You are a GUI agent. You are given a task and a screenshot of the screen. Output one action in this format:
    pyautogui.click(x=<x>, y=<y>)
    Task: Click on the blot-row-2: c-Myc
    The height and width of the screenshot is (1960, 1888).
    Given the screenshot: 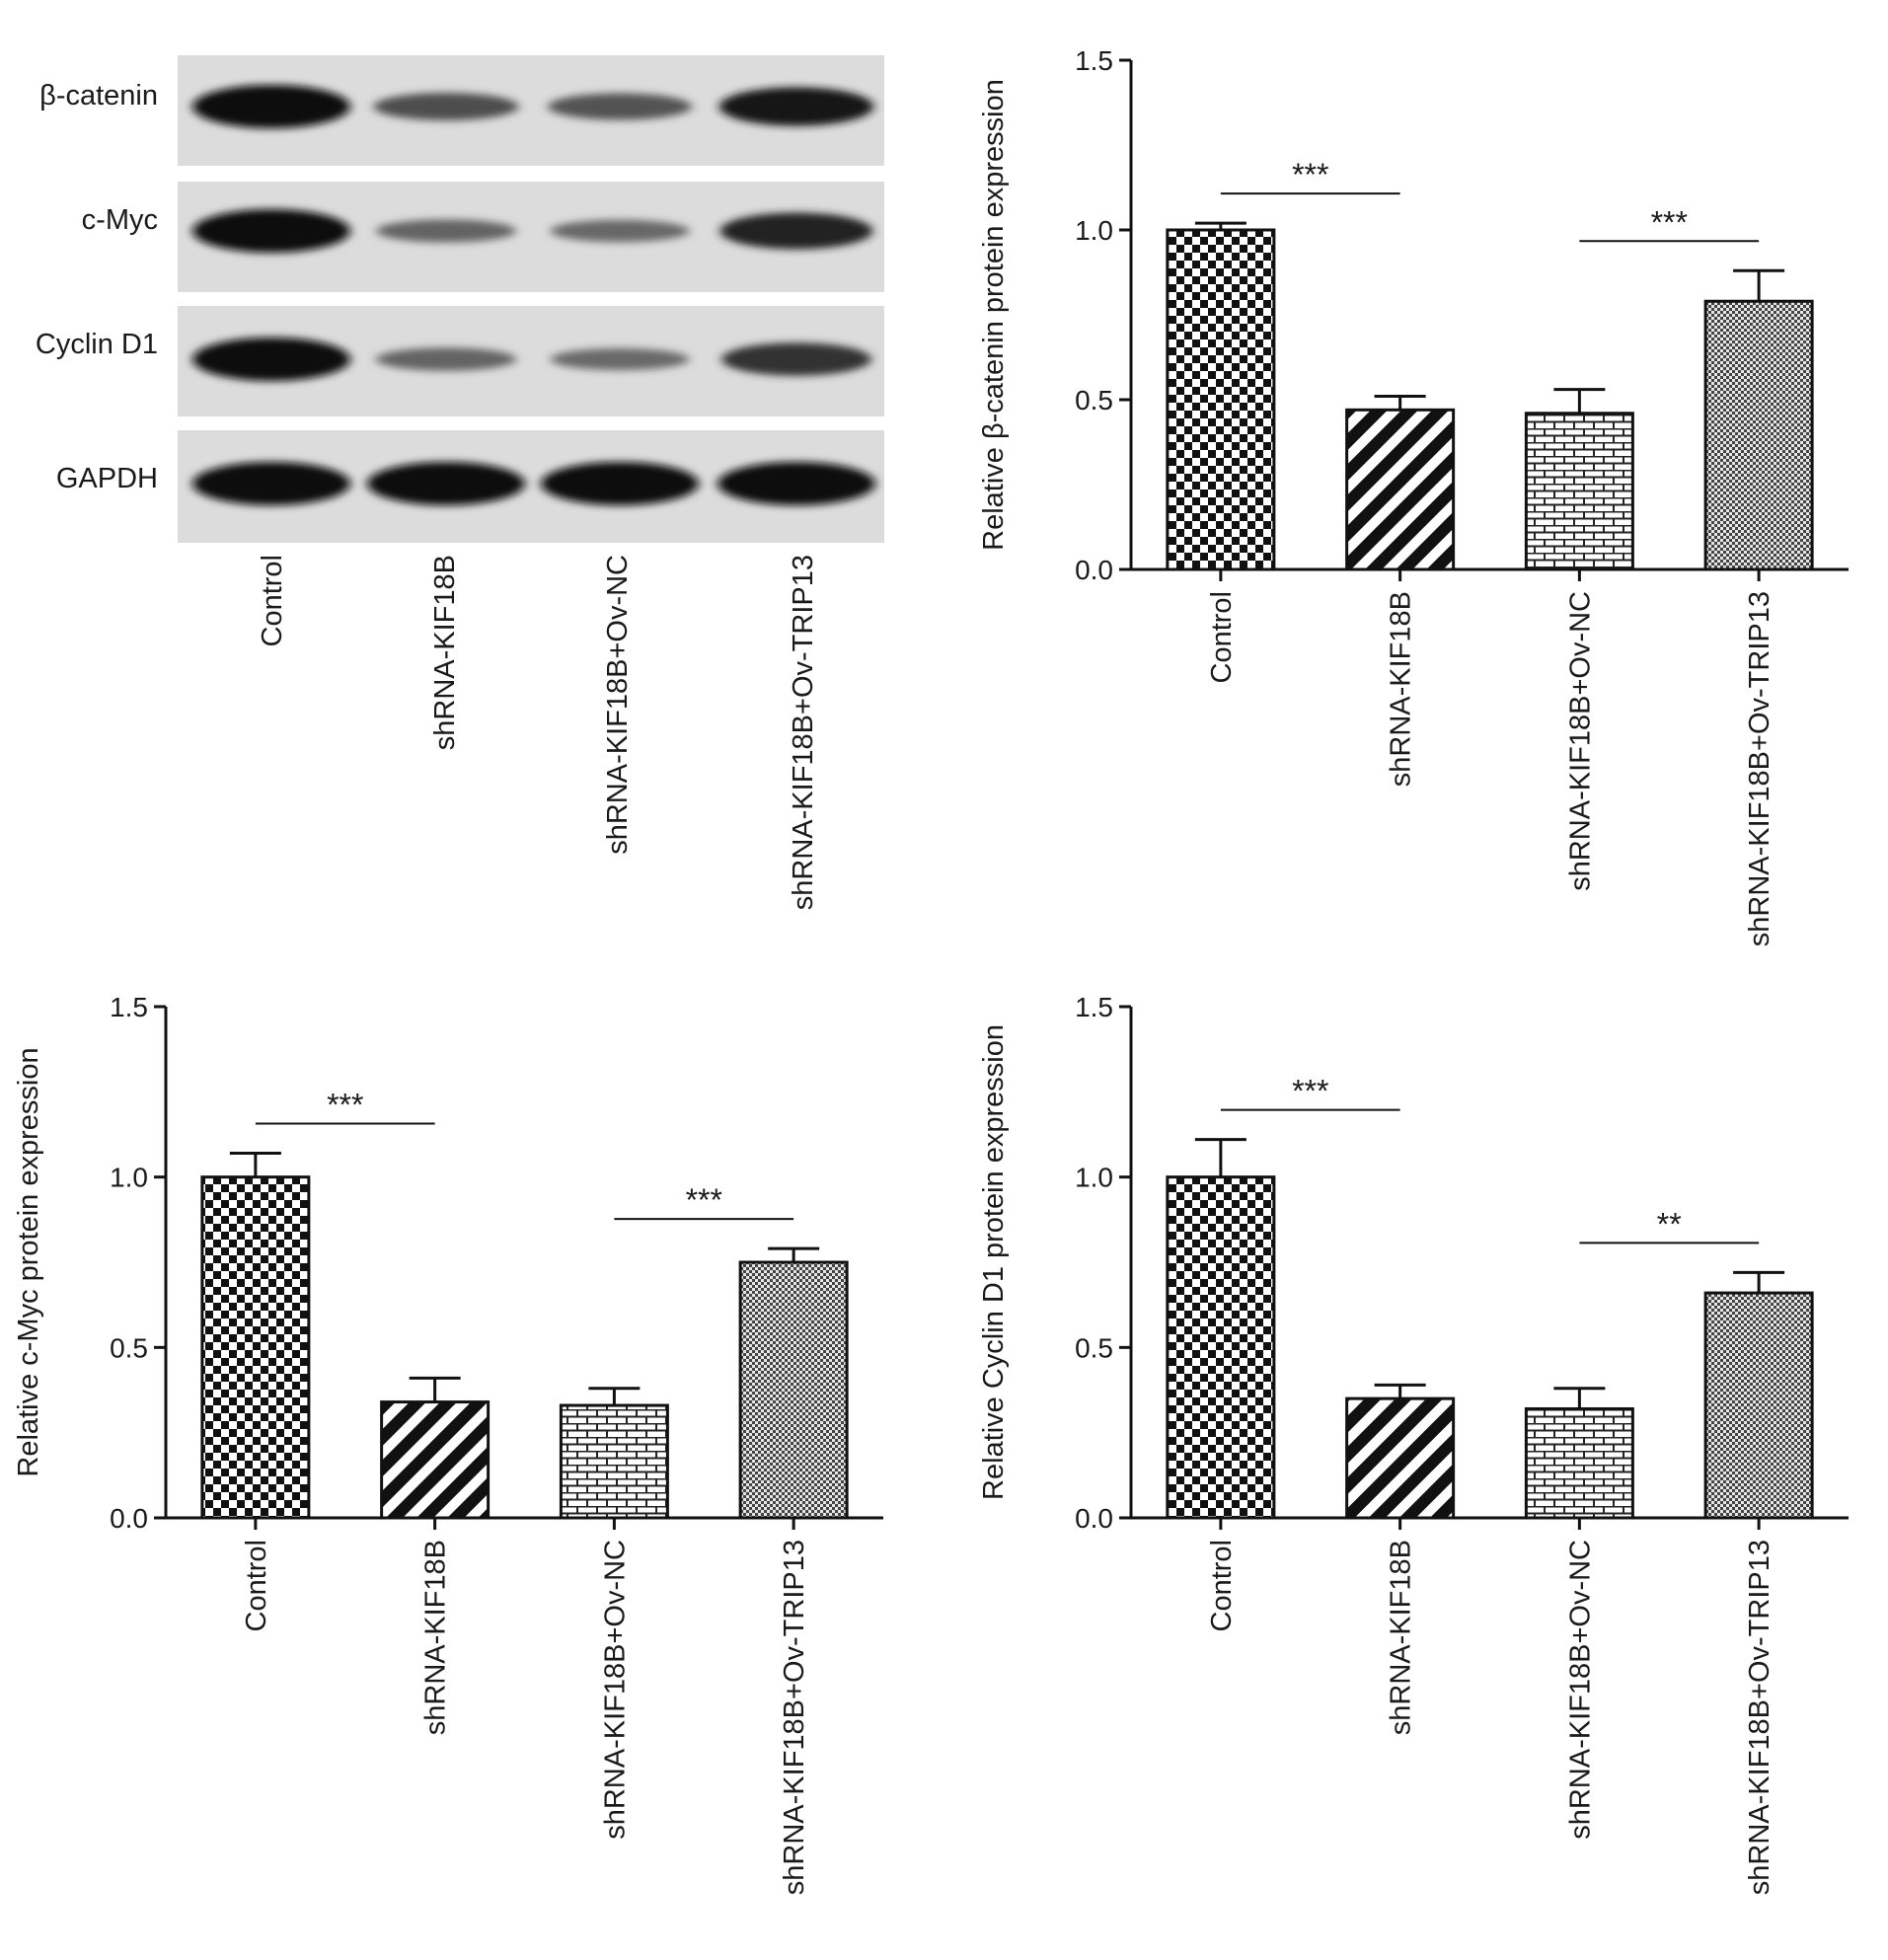 What is the action you would take?
    pyautogui.click(x=483, y=237)
    